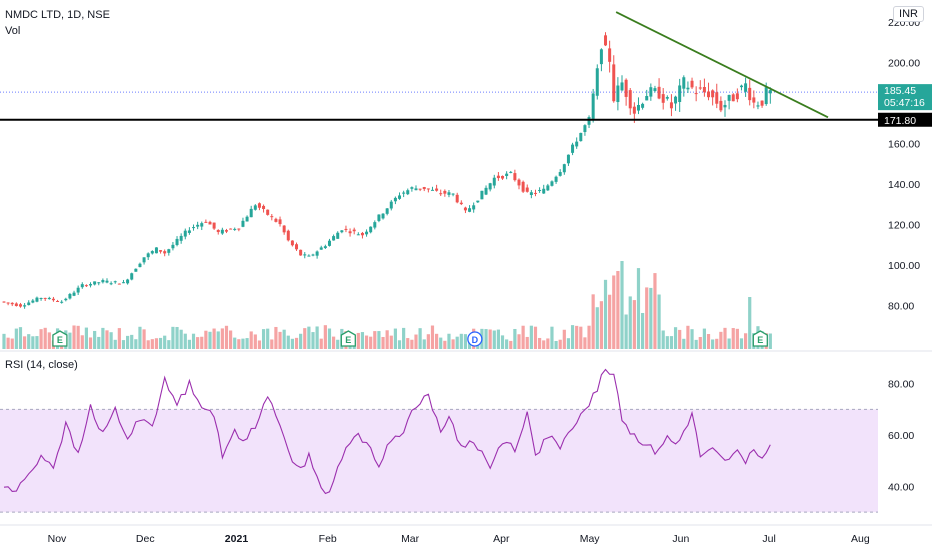 The image size is (932, 550). I want to click on time-tick-label: Dec, so click(145, 539).